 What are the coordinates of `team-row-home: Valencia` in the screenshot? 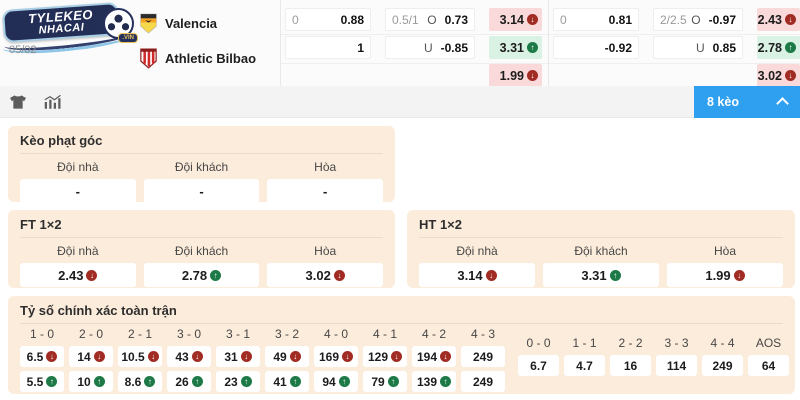 It's located at (178, 23).